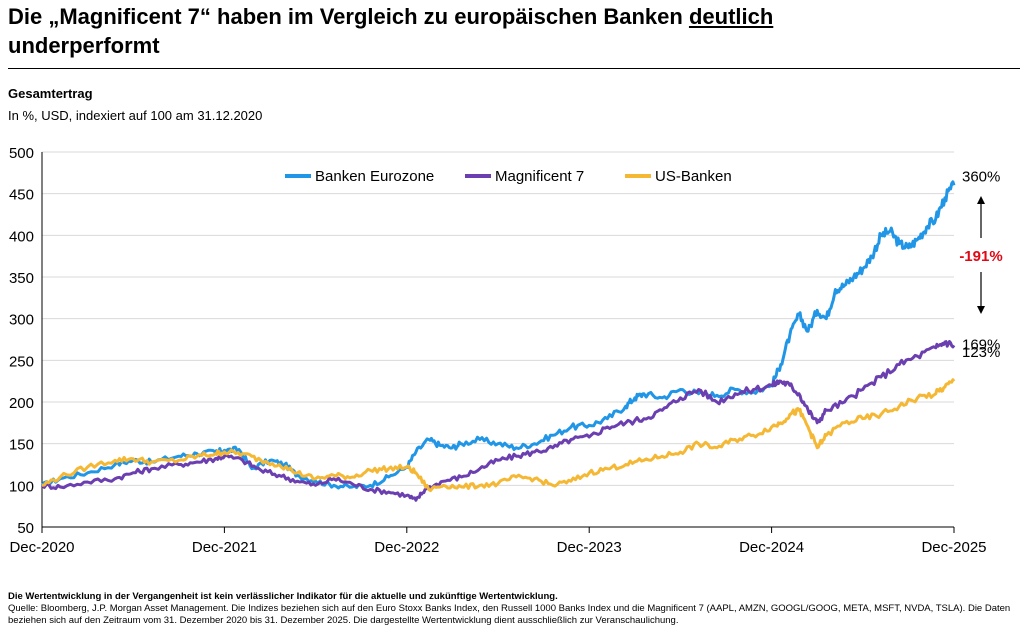 The height and width of the screenshot is (633, 1024). I want to click on x-tick-label: Dec-2025, so click(953, 547).